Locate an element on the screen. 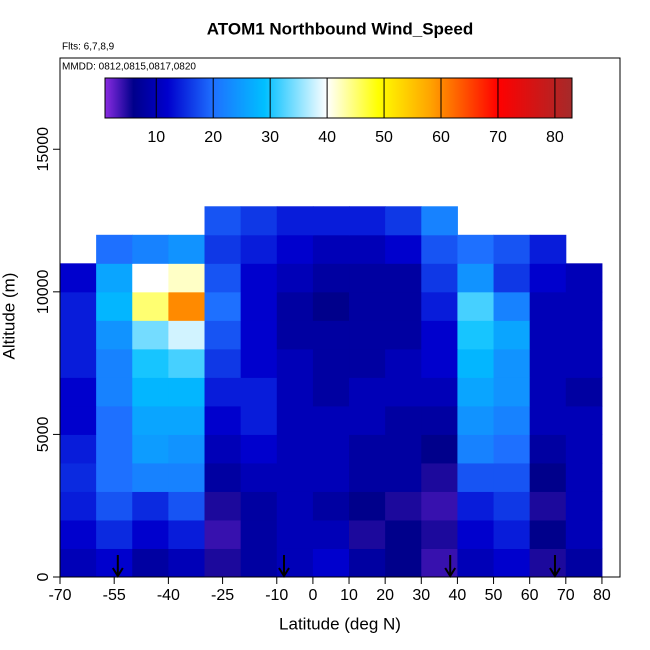 This screenshot has width=650, height=650. colorbar-tick-label: 30 is located at coordinates (270, 137).